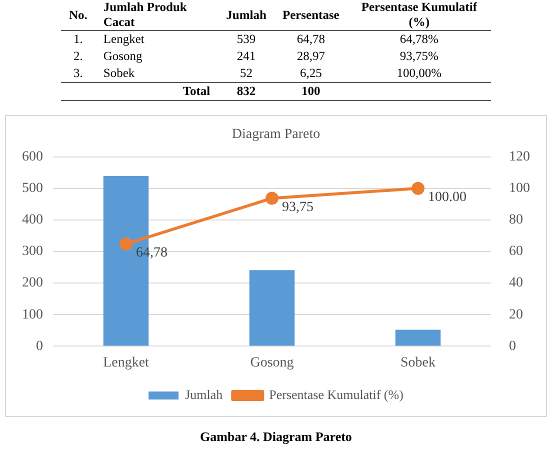 The width and height of the screenshot is (552, 475). I want to click on y2-tick-label: 60, so click(516, 252).